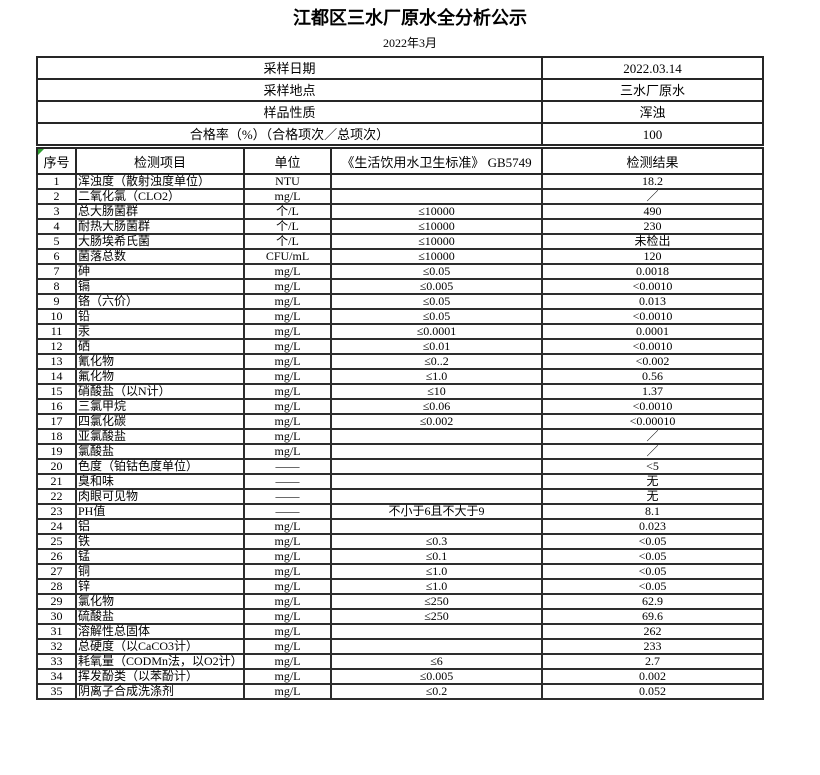  Describe the element at coordinates (287, 481) in the screenshot. I see `unit-cell: ——` at that location.